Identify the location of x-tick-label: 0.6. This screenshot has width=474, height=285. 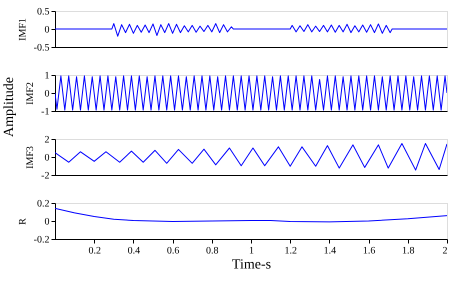
(173, 251).